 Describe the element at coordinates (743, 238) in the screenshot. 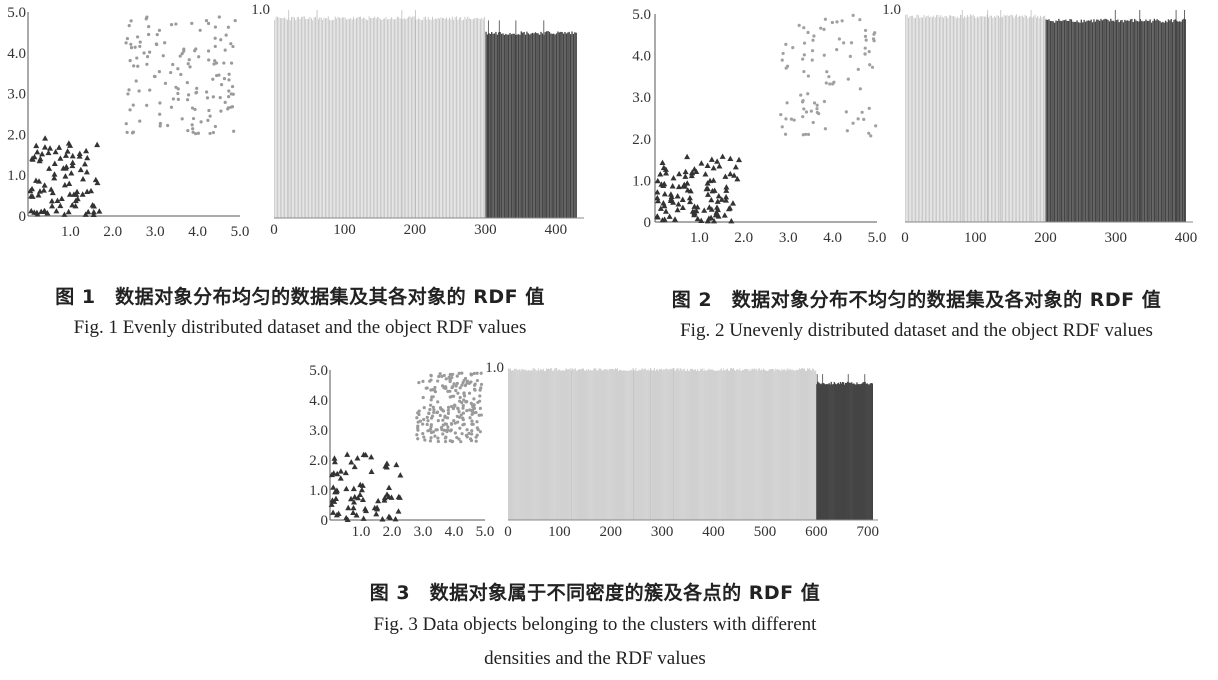

I see `x-tick-label: 2.0` at that location.